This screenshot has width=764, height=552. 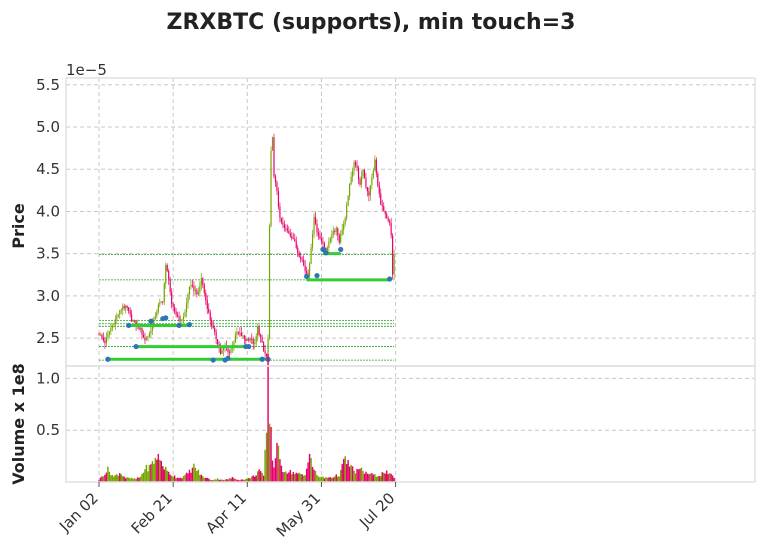 What do you see at coordinates (48, 127) in the screenshot?
I see `price-tick-label: 5.0` at bounding box center [48, 127].